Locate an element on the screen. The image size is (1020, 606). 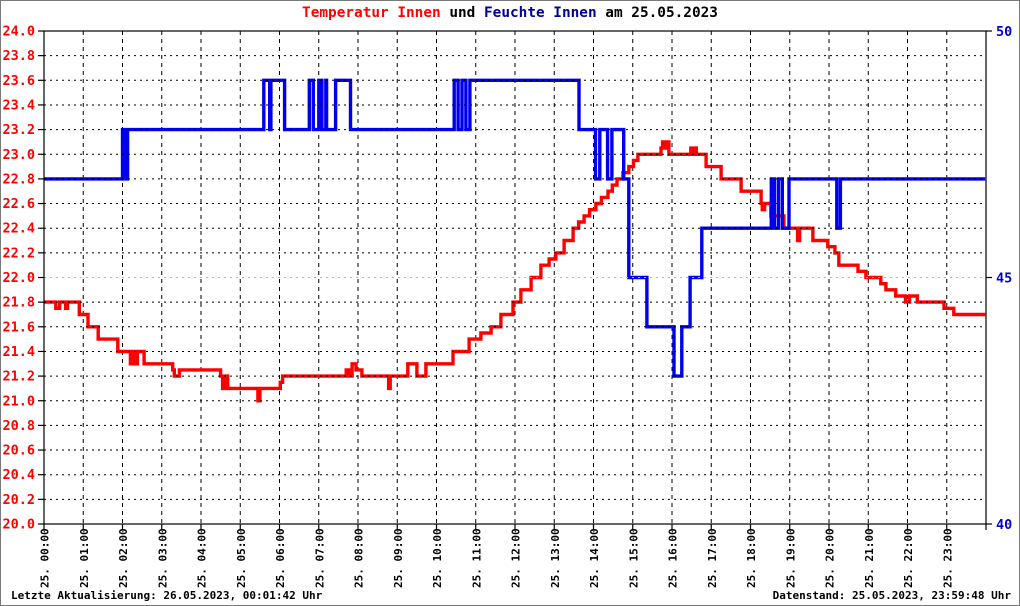
x-axis-tick-label: 25. 01:00 is located at coordinates (84, 558).